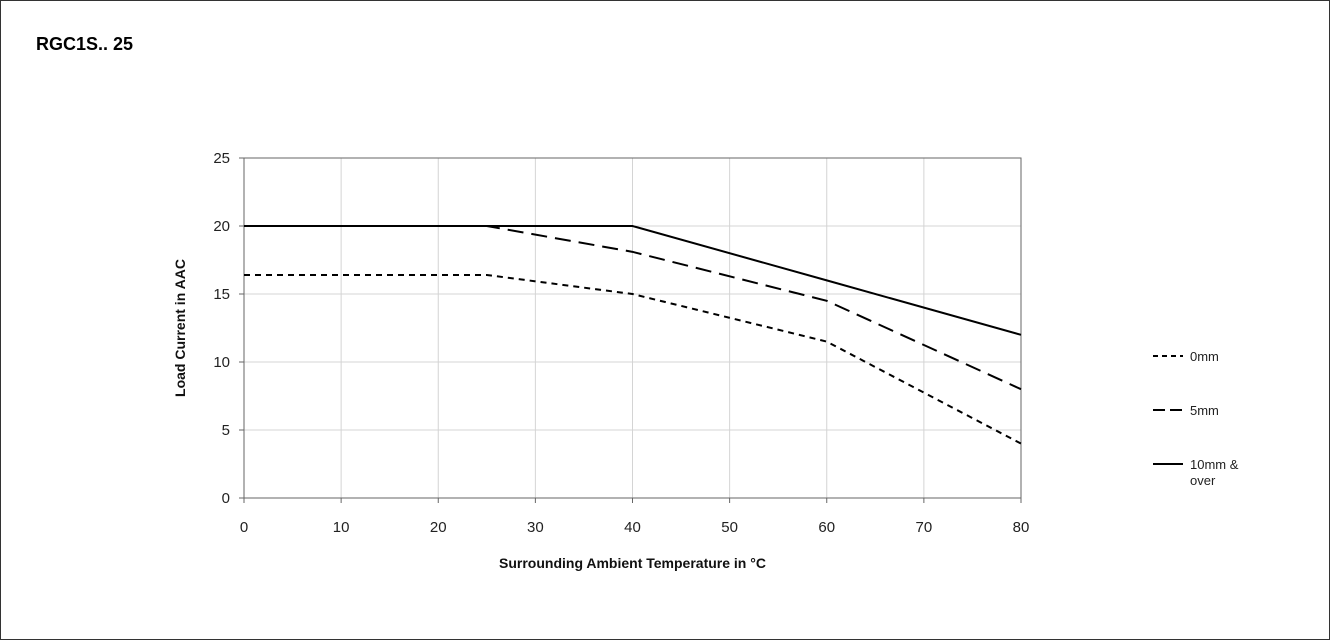 The width and height of the screenshot is (1333, 640). Describe the element at coordinates (221, 158) in the screenshot. I see `y-tick-label: 25` at that location.